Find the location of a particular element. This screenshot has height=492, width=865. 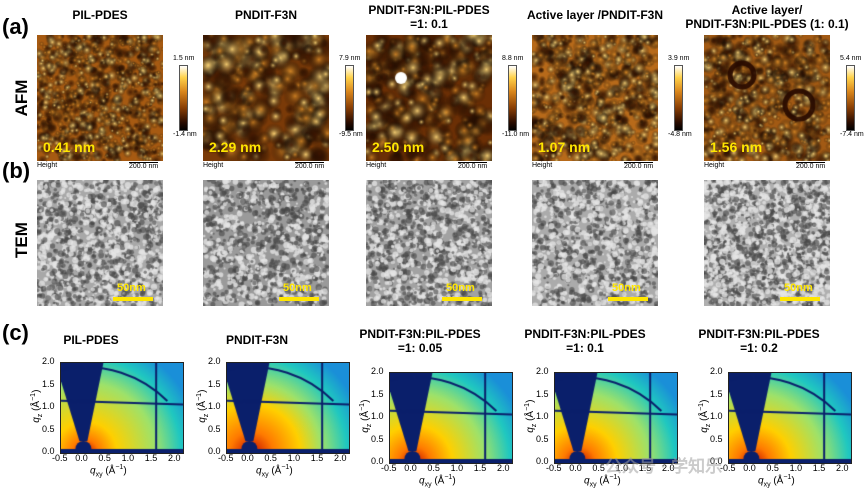

afm-colorbar-min: -9.5 nm is located at coordinates (351, 134).